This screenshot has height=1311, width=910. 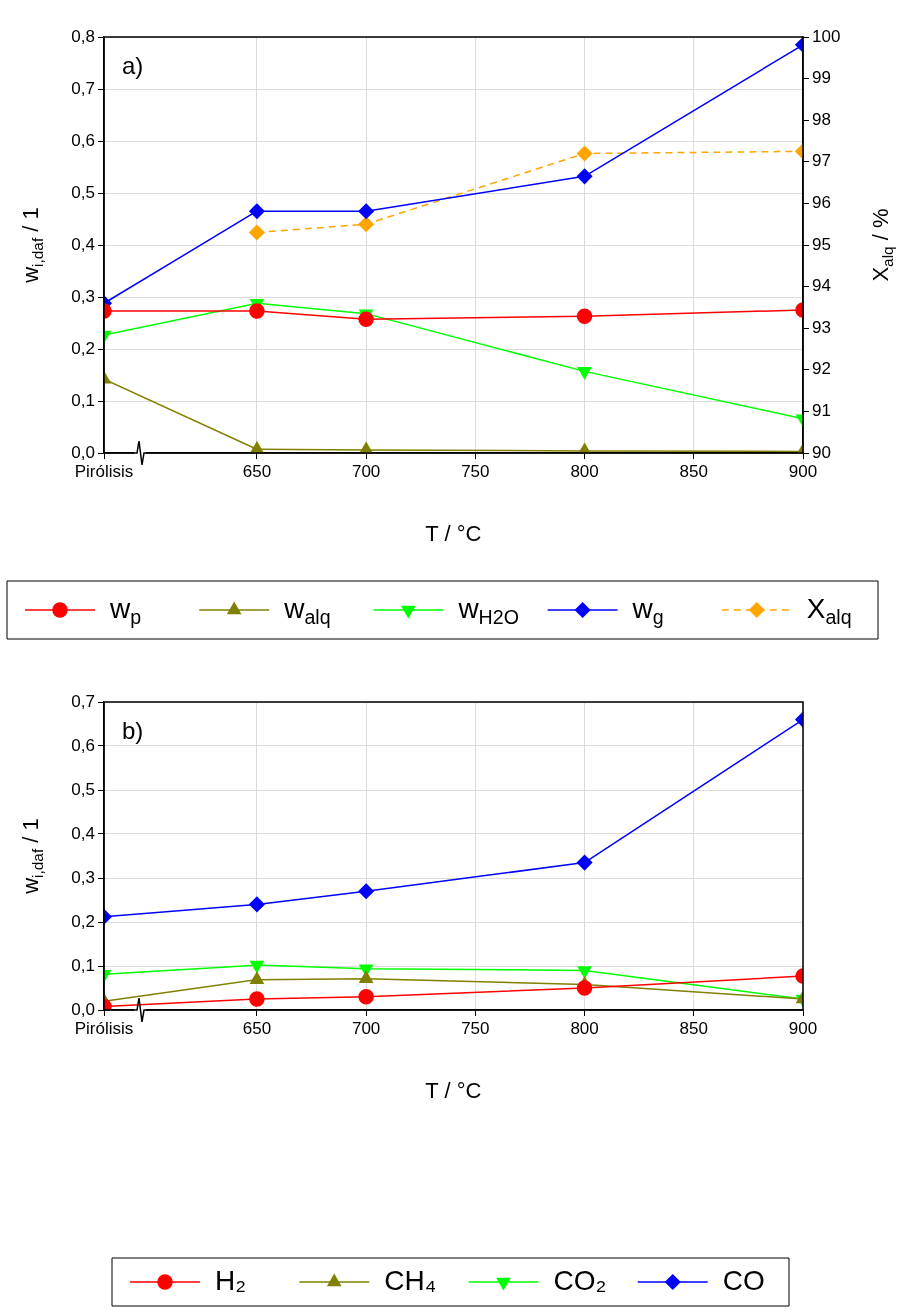 What do you see at coordinates (821, 78) in the screenshot?
I see `y2-tick-label: 99` at bounding box center [821, 78].